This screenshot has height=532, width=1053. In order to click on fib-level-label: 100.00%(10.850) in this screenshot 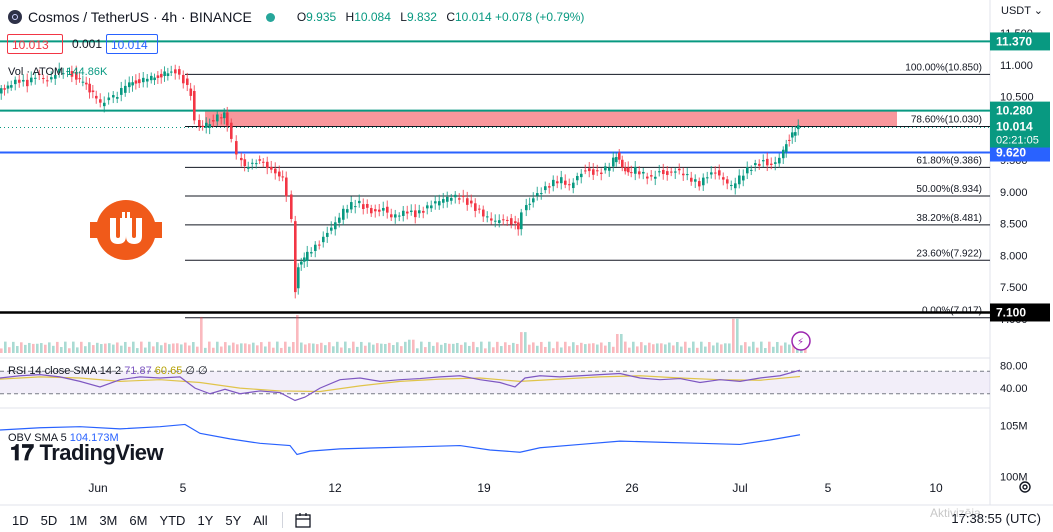, I will do `click(943, 67)`.